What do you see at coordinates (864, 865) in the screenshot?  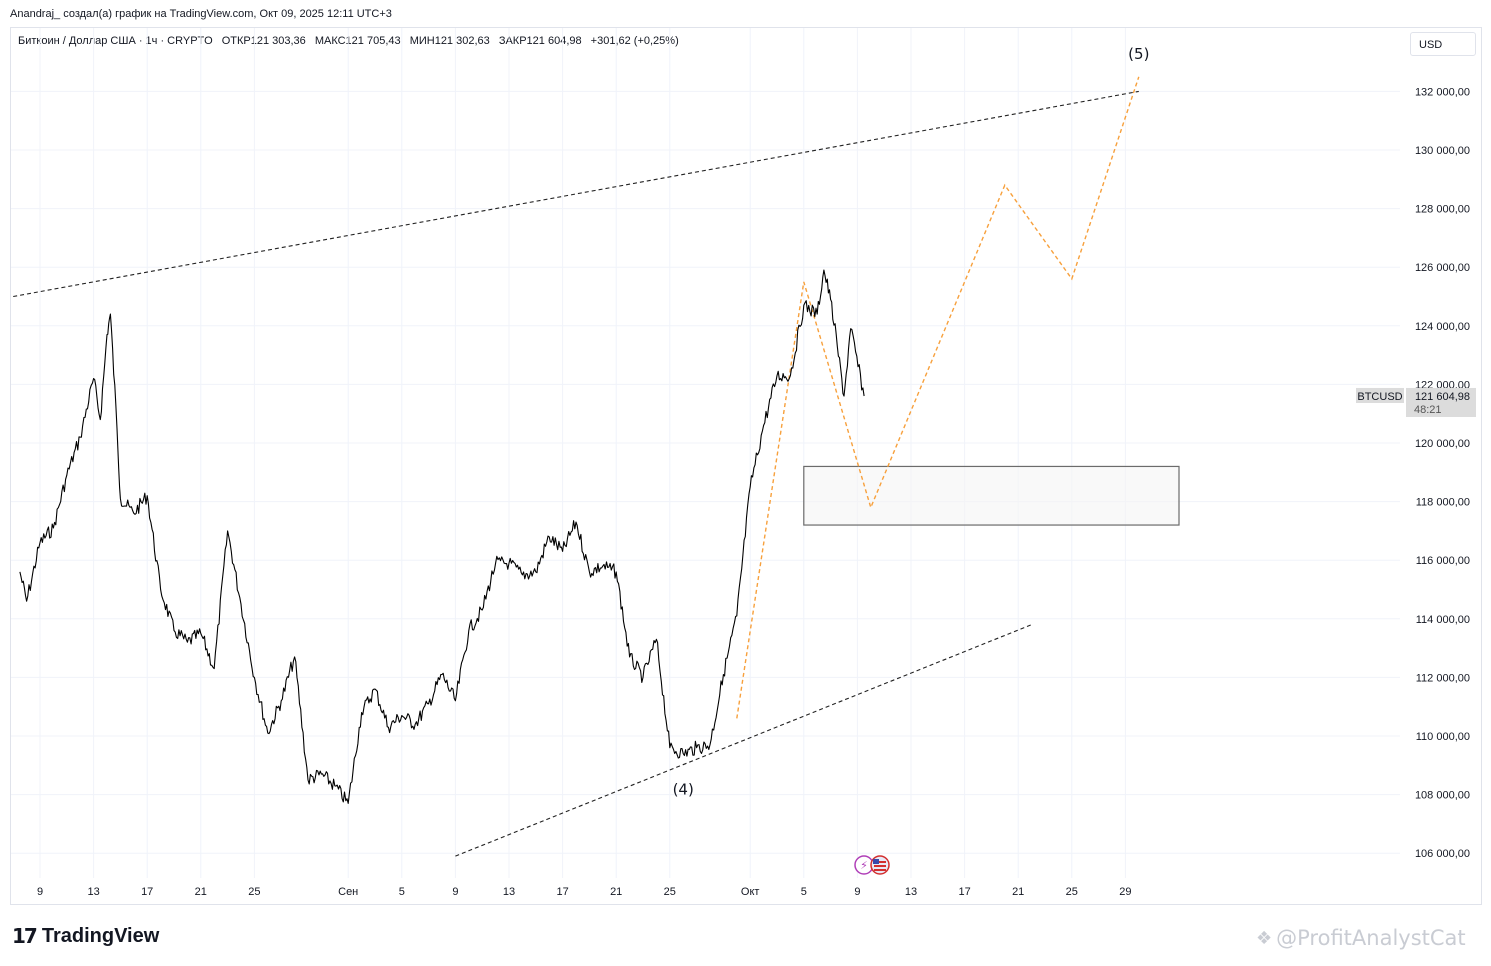 I see `lightning-glyph: ⚡` at bounding box center [864, 865].